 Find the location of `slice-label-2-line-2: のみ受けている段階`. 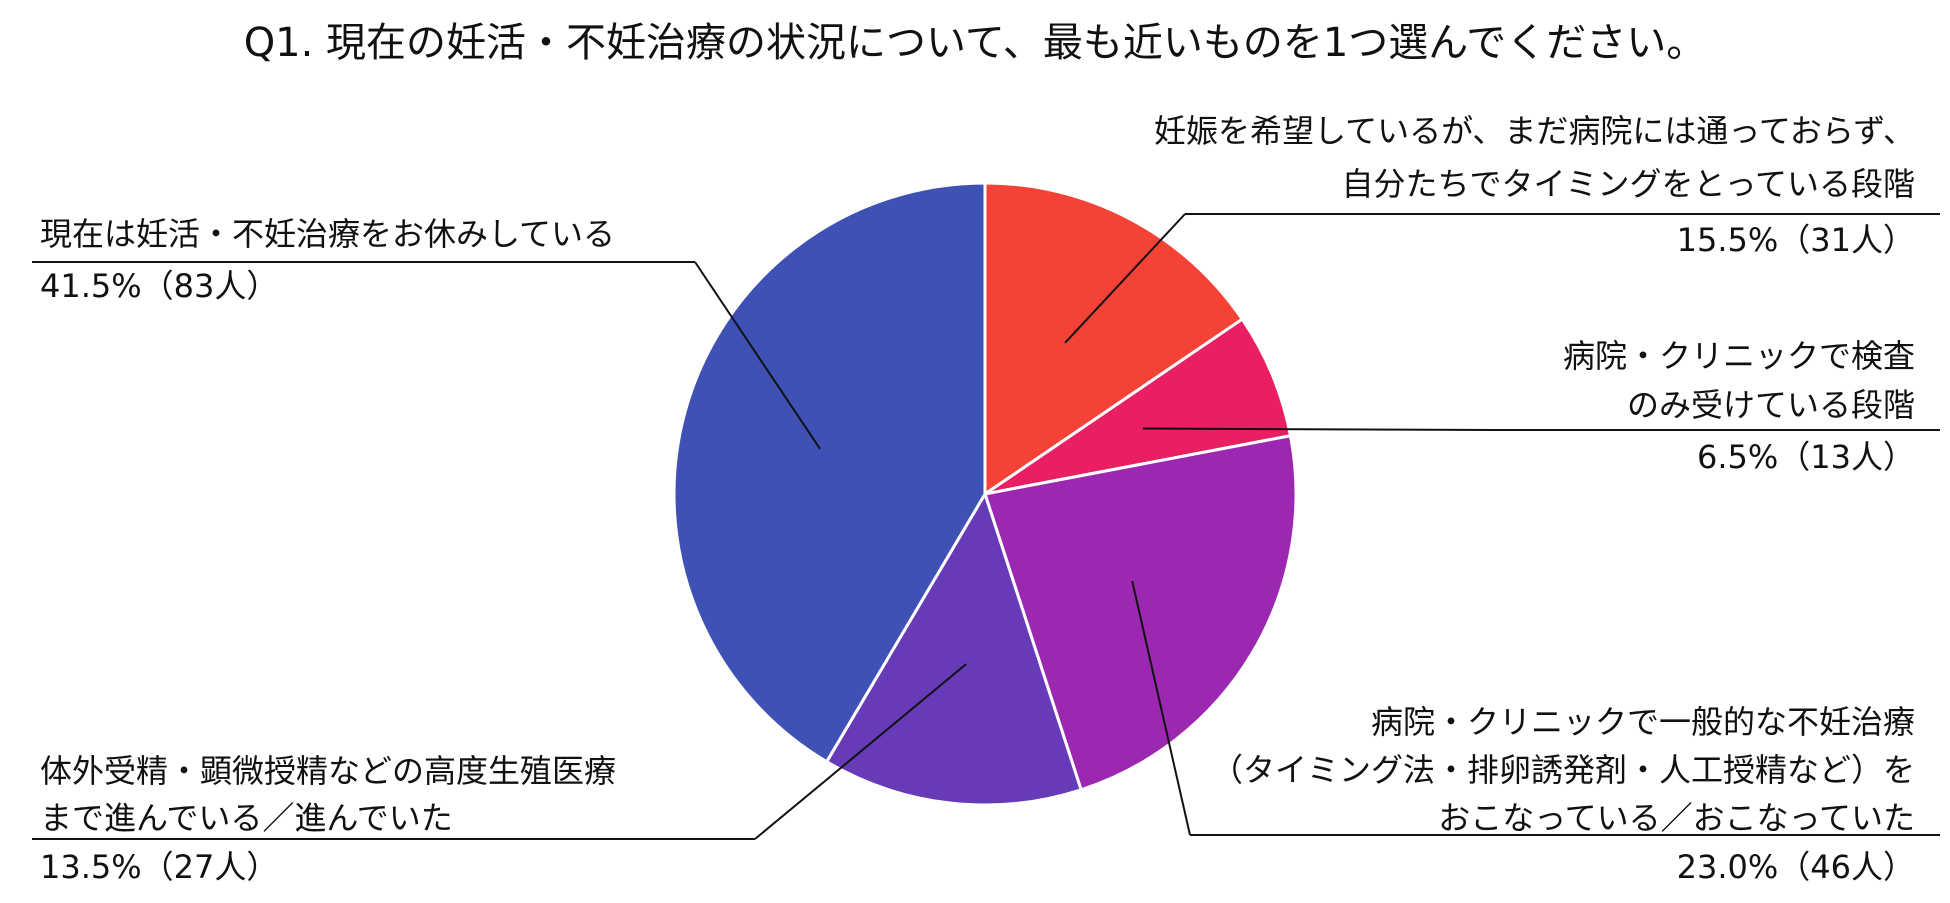

slice-label-2-line-2: のみ受けている段階 is located at coordinates (1771, 405).